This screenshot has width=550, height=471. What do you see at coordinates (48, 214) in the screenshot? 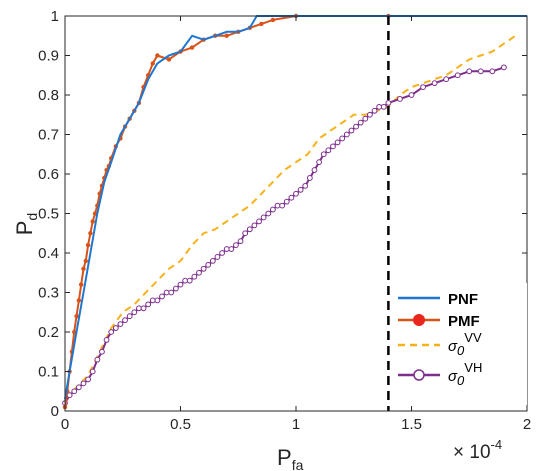
I see `y-tick-label: 0.5` at bounding box center [48, 214].